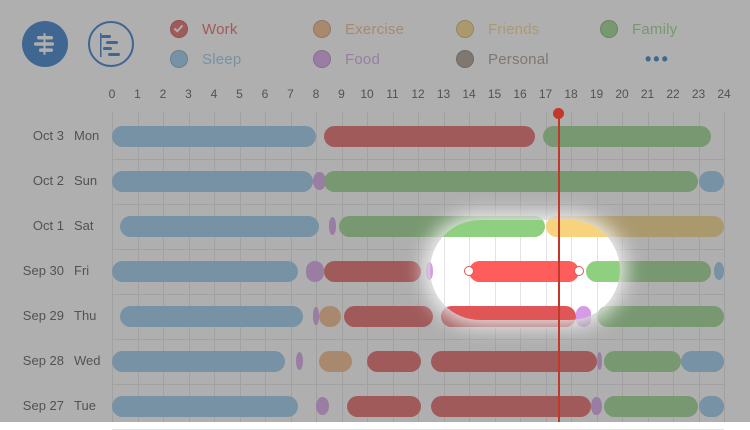 Image resolution: width=750 pixels, height=430 pixels. I want to click on list-view-button, so click(45, 44).